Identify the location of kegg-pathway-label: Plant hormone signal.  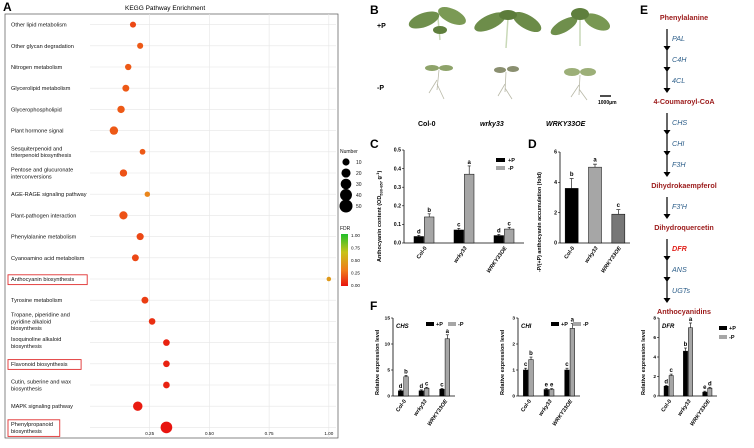
(37, 132).